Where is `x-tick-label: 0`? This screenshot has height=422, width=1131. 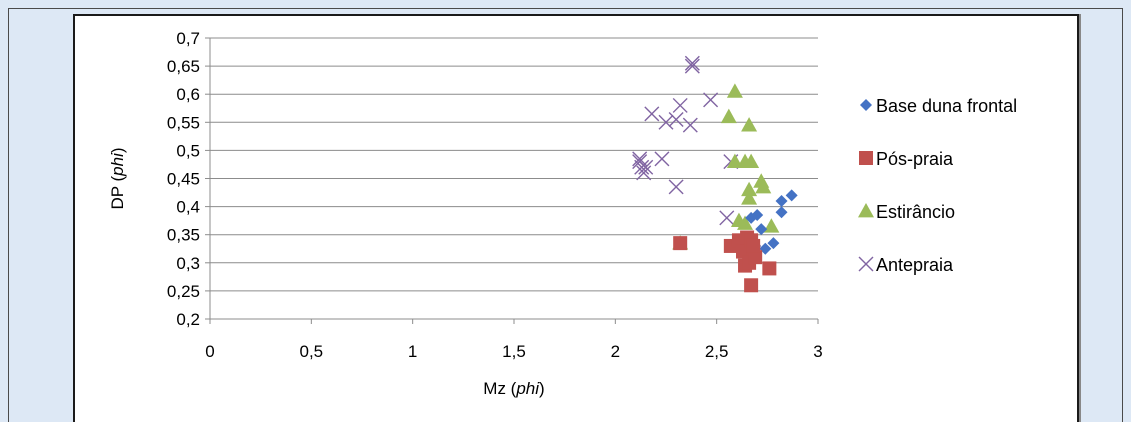
x-tick-label: 0 is located at coordinates (209, 351).